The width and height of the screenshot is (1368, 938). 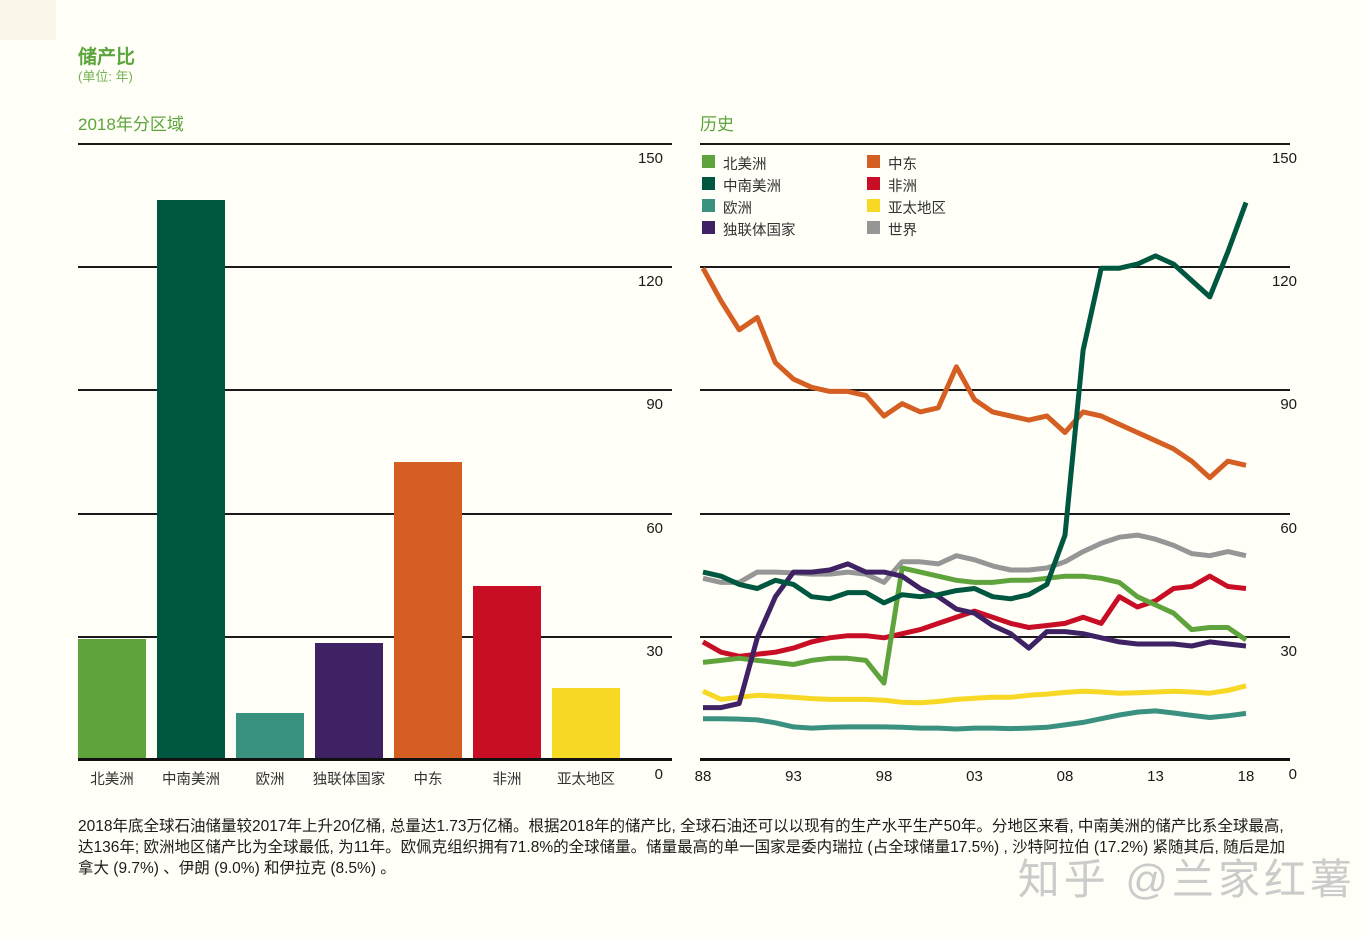 What do you see at coordinates (737, 209) in the screenshot?
I see `legend-label-欧洲: 欧洲` at bounding box center [737, 209].